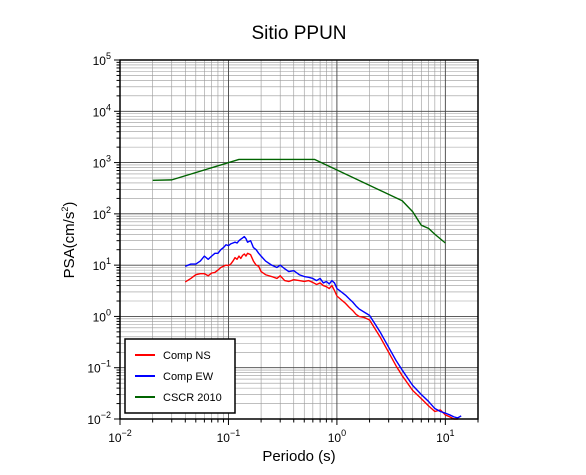 The image size is (586, 475). Describe the element at coordinates (106, 415) in the screenshot. I see `y-tick-label-exponent: −2` at that location.